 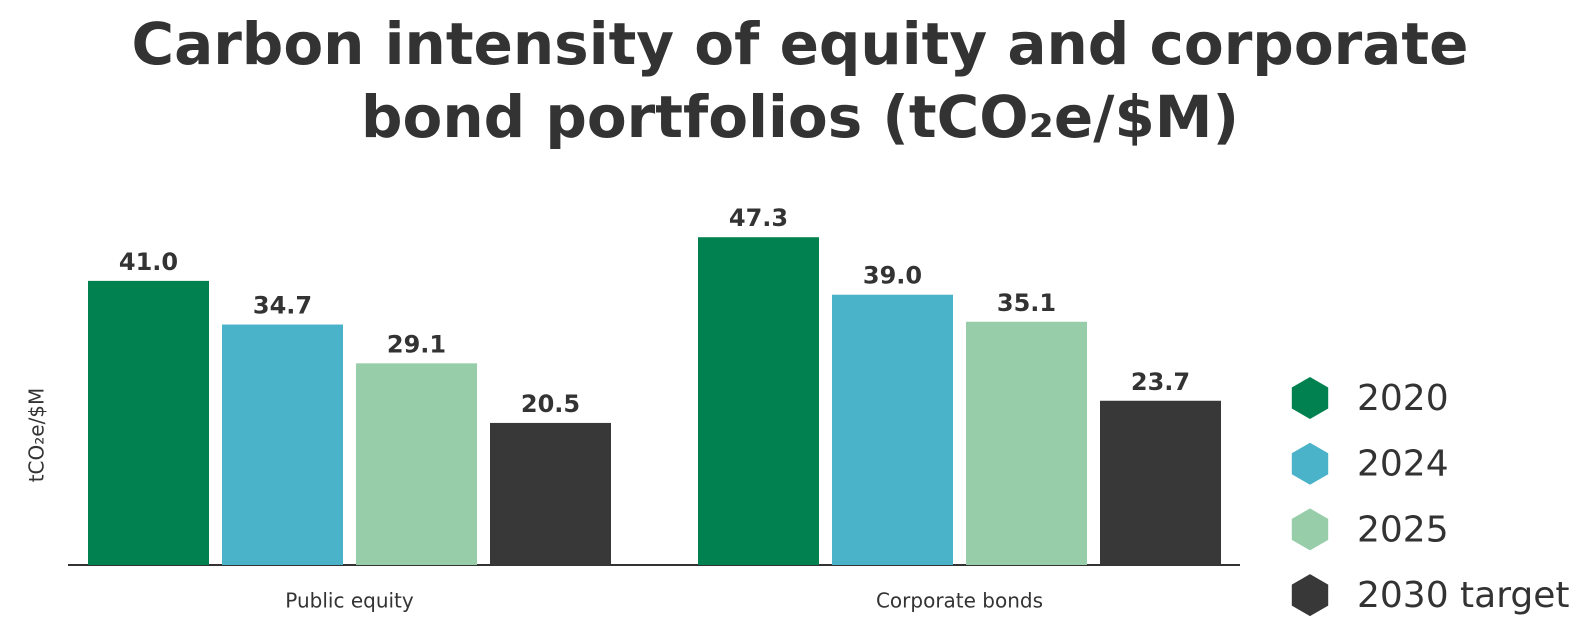 What do you see at coordinates (416, 344) in the screenshot?
I see `value-label: 29.1` at bounding box center [416, 344].